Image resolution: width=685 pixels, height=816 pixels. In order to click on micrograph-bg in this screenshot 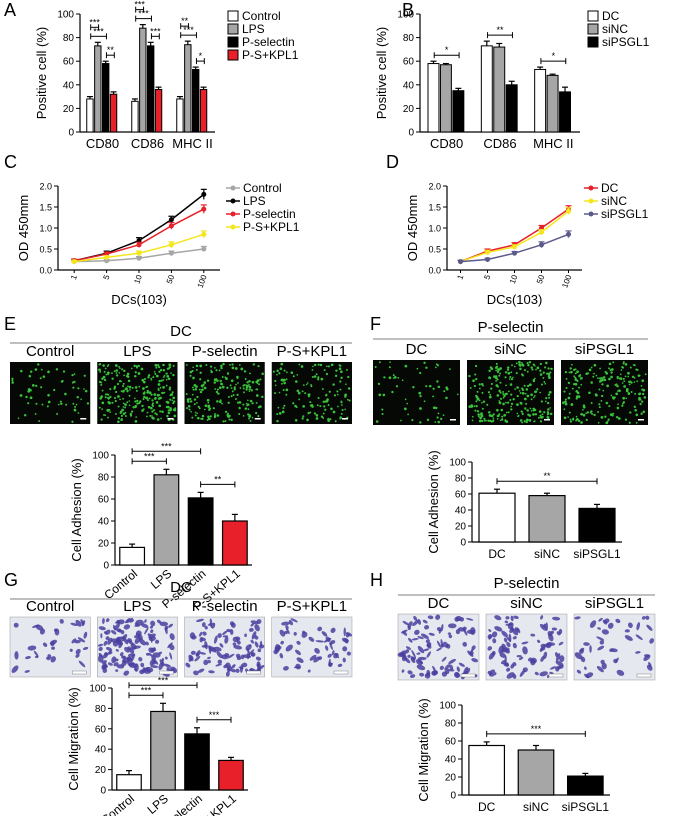, I will do `click(416, 392)`.